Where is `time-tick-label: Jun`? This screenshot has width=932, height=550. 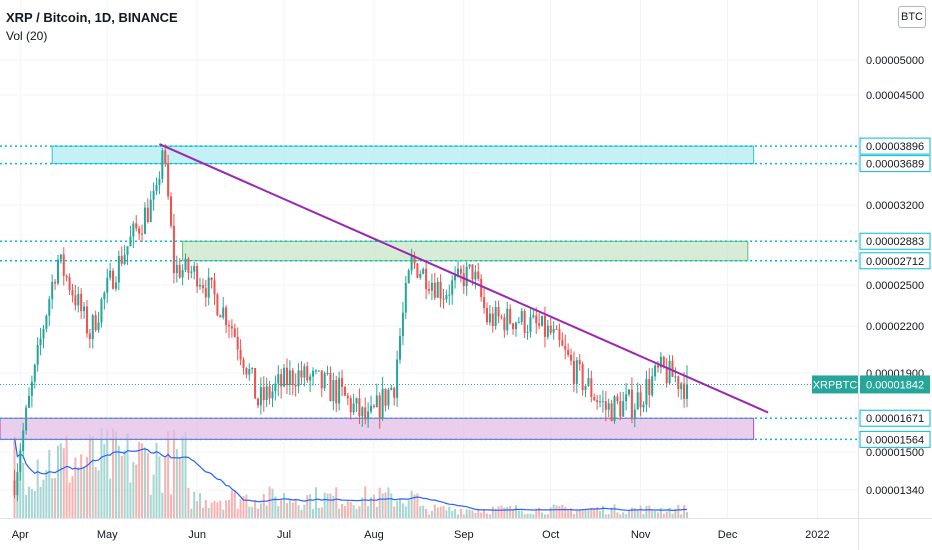 time-tick-label: Jun is located at coordinates (197, 535).